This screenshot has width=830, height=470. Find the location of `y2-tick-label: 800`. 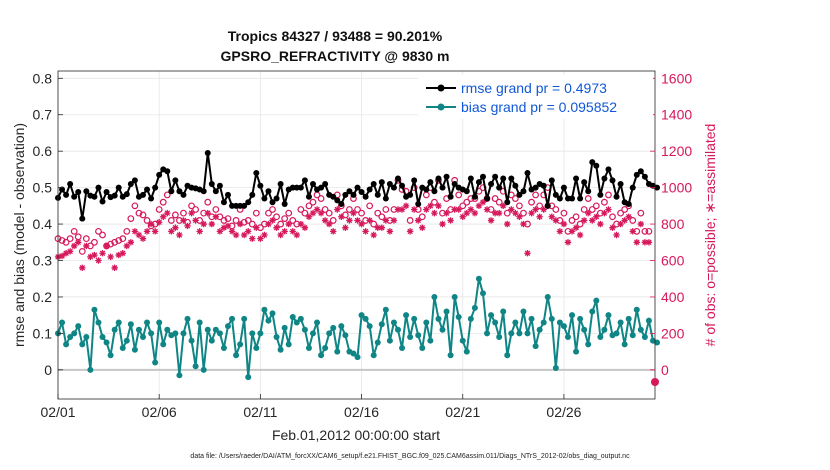

y2-tick-label: 800 is located at coordinates (673, 224).